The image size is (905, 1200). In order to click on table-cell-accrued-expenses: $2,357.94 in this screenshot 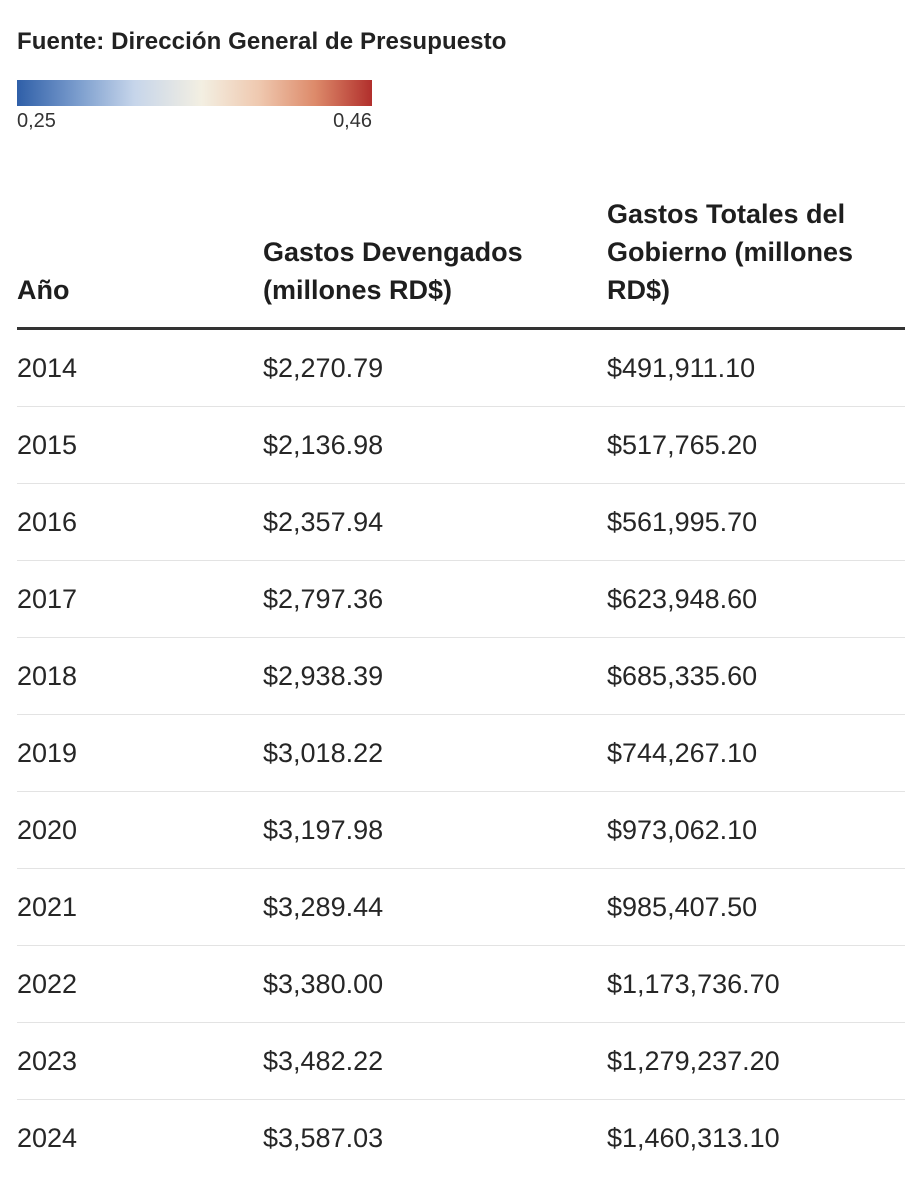, I will do `click(435, 522)`.